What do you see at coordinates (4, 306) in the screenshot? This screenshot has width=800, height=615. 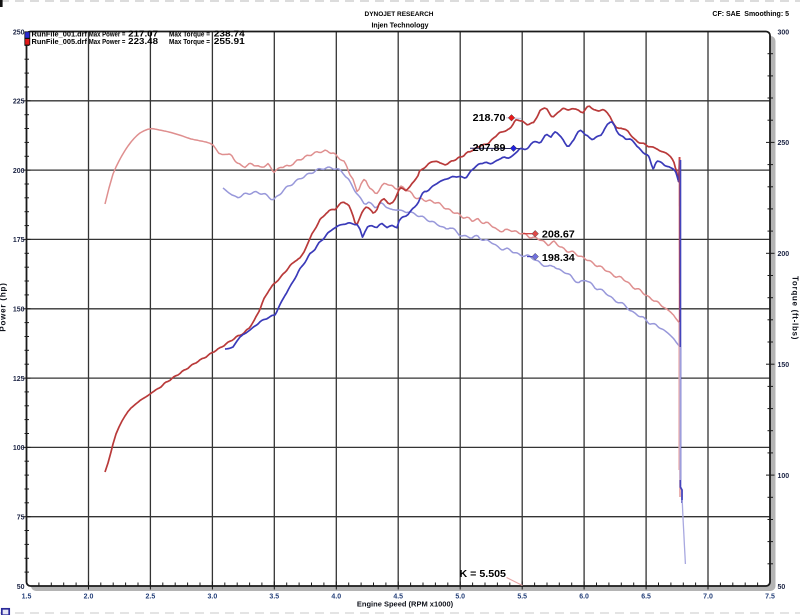 I see `svg-text: Power (hp)` at bounding box center [4, 306].